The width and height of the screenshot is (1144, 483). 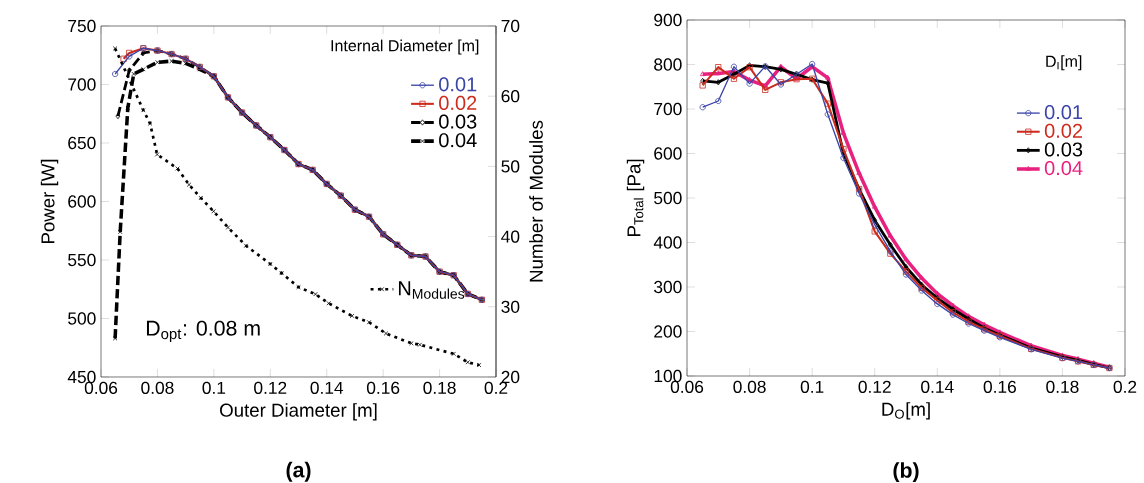 I want to click on x-tick-label: 0.2, so click(x=1125, y=386).